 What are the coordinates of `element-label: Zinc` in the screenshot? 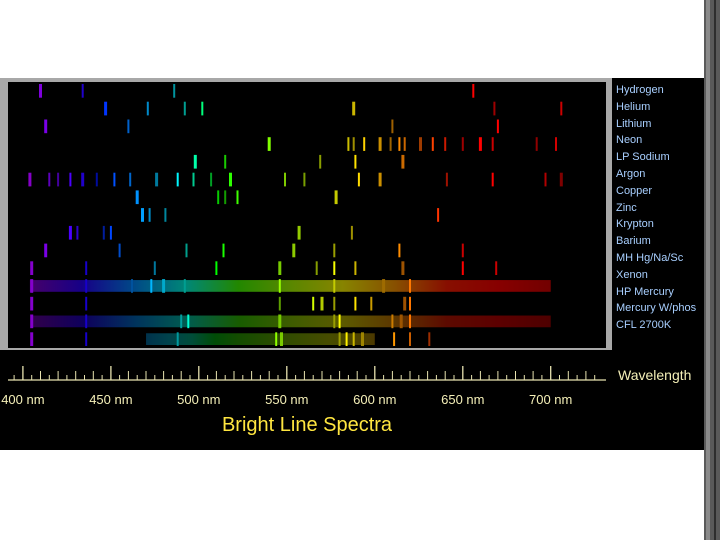 It's located at (626, 207).